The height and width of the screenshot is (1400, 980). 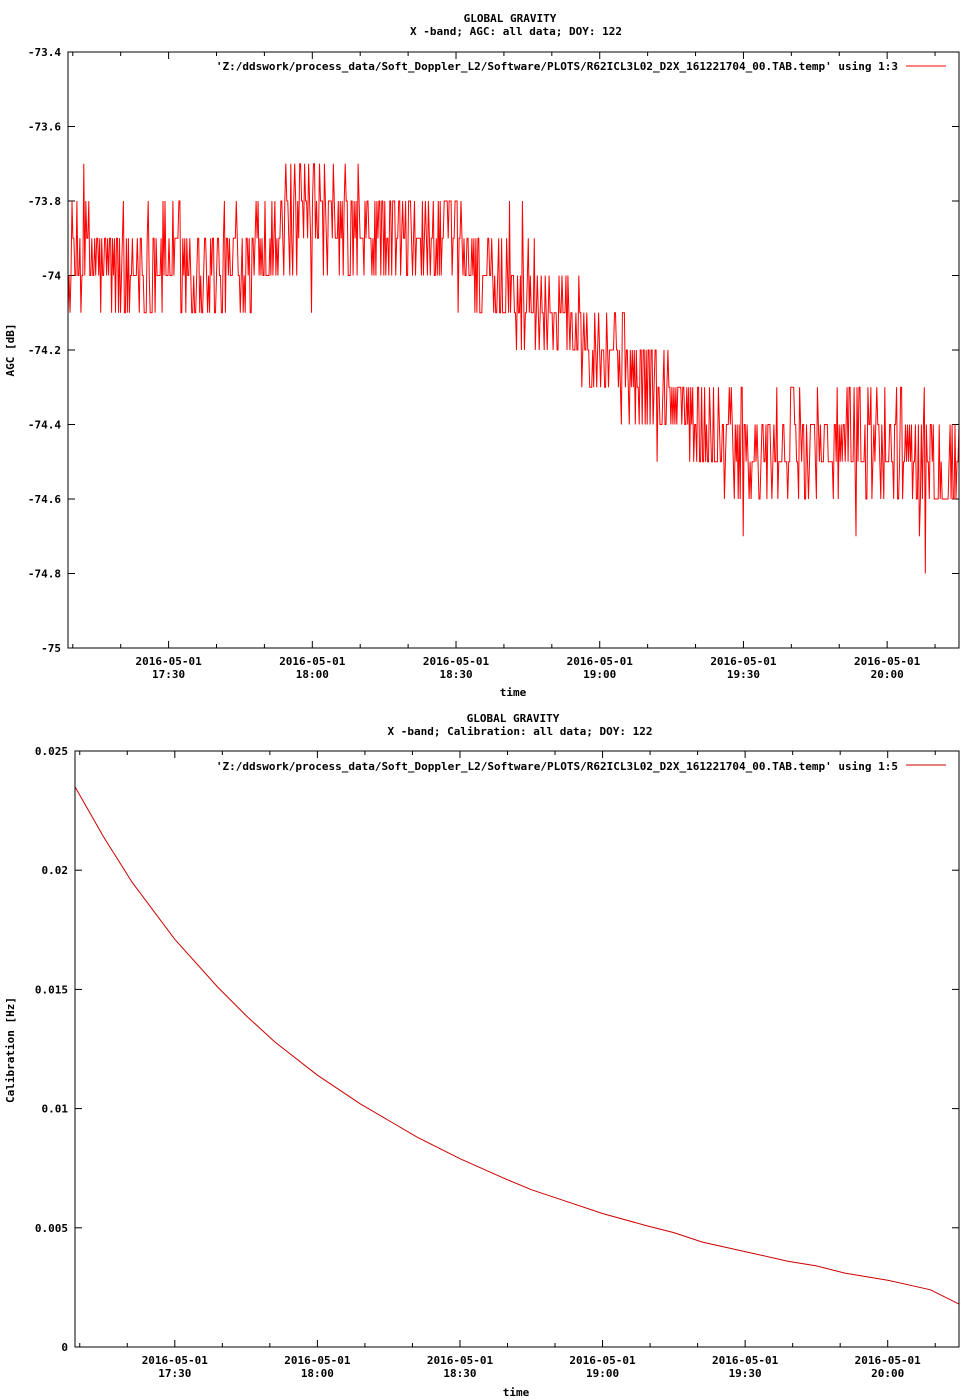 I want to click on chart-subtitle: X -band; AGC: all data; DOY: 122, so click(x=516, y=31).